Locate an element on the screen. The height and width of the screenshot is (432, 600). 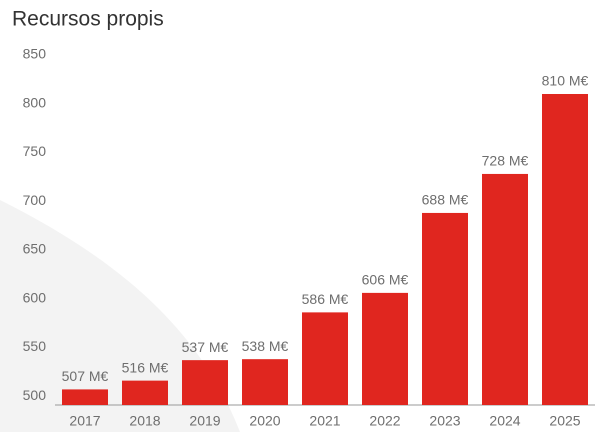
x-tick-label: 2023 is located at coordinates (444, 421).